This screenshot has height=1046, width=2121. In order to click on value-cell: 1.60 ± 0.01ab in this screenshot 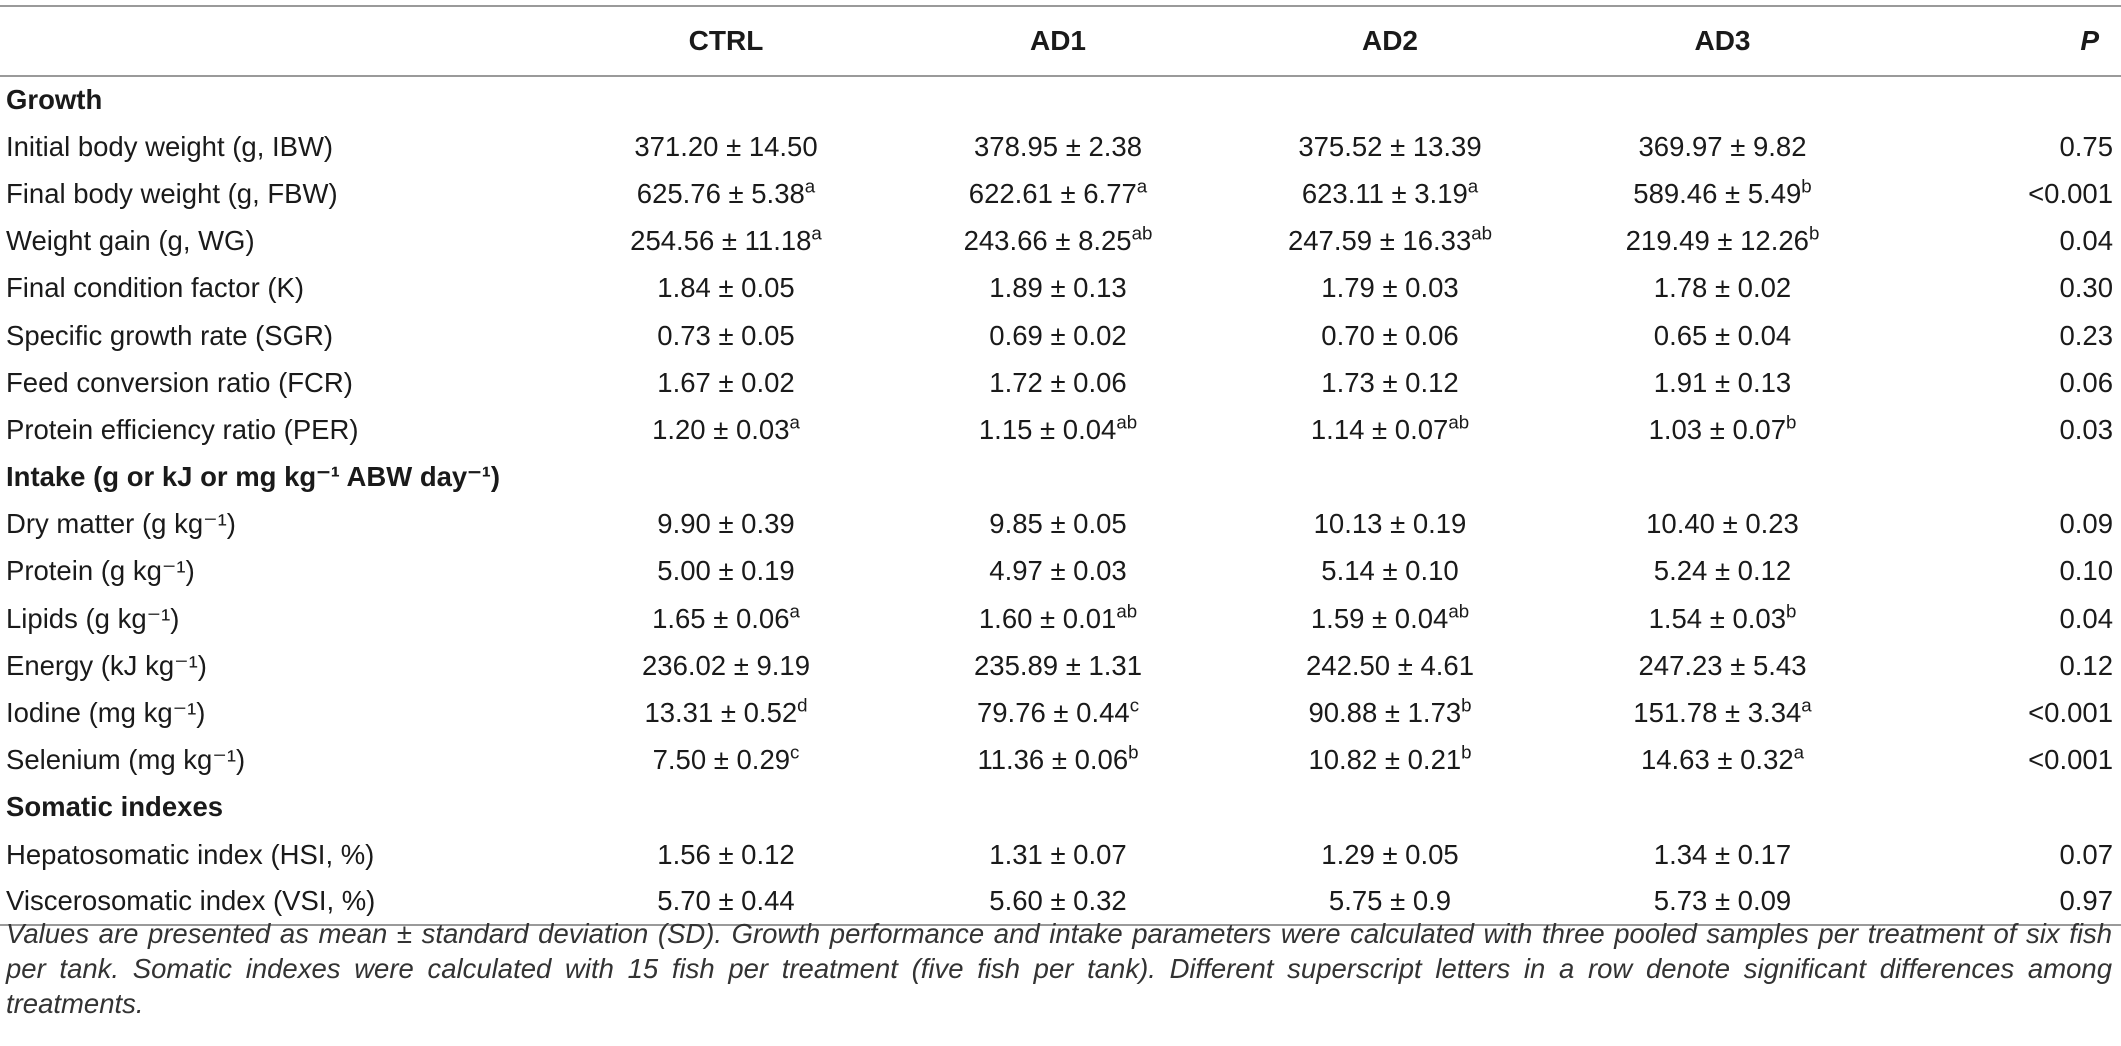, I will do `click(1058, 618)`.